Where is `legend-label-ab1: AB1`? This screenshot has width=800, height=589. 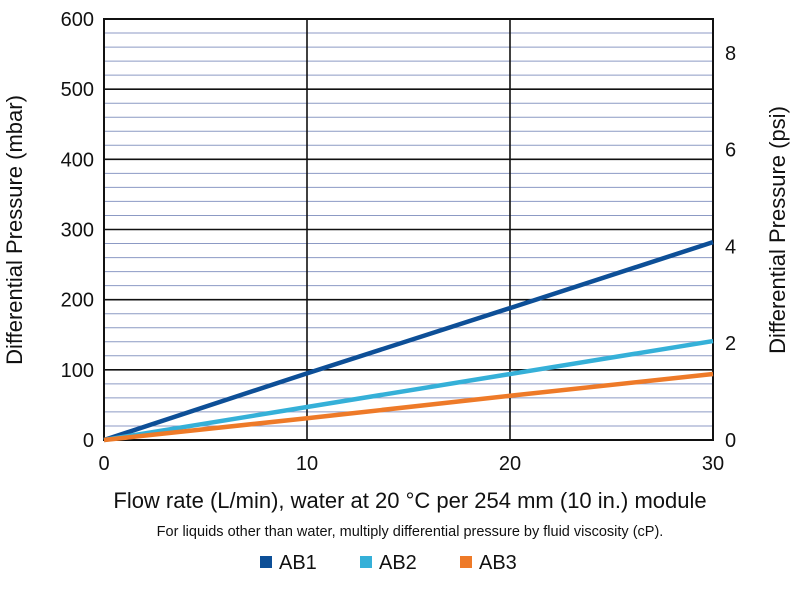 legend-label-ab1: AB1 is located at coordinates (298, 563).